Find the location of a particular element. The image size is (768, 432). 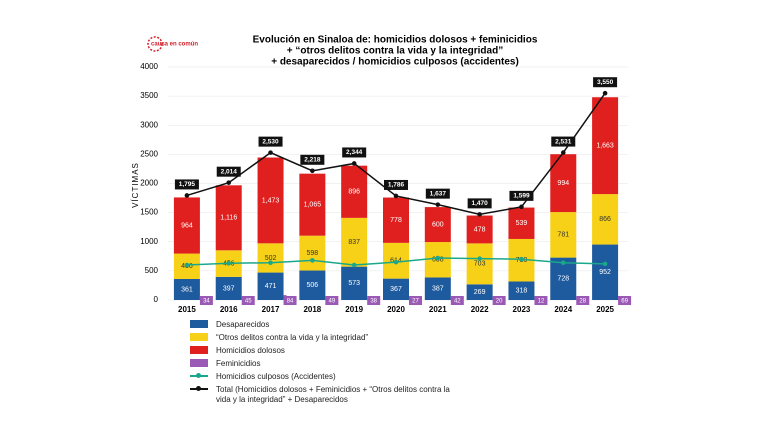

value-label: 49 is located at coordinates (332, 302).